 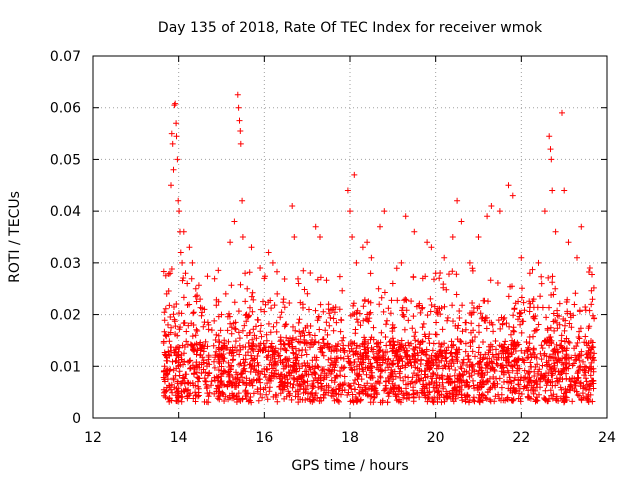 What do you see at coordinates (15, 237) in the screenshot?
I see `y-axis-label: ROTI / TECUs` at bounding box center [15, 237].